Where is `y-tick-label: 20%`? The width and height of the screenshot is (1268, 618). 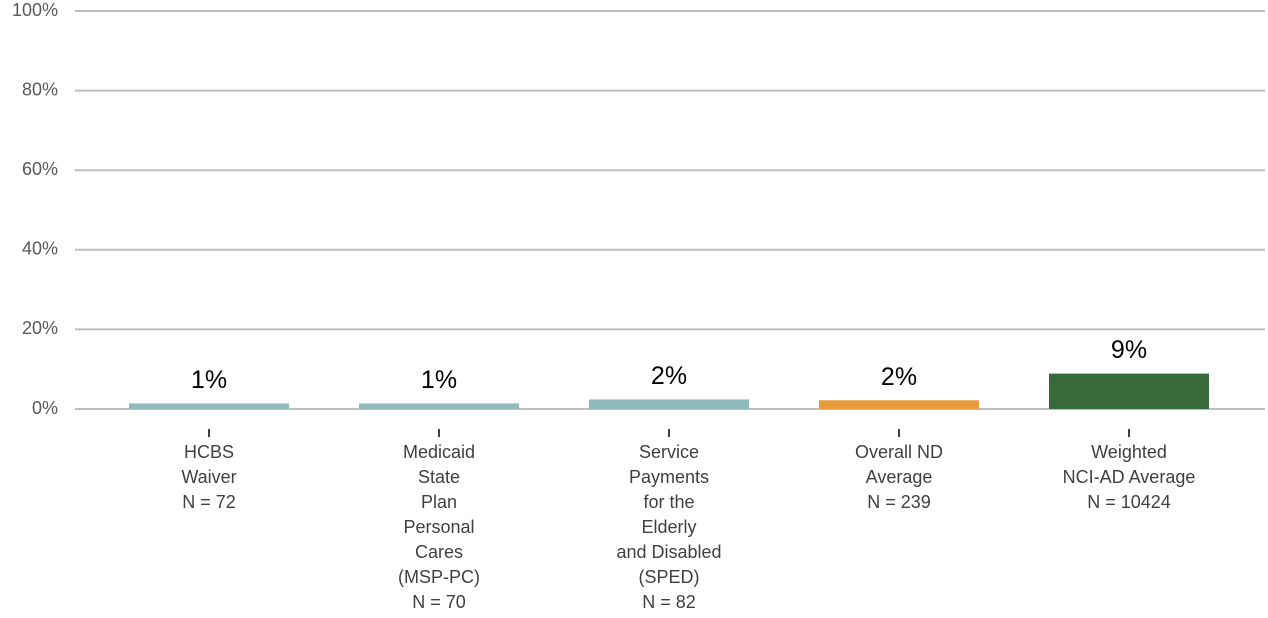
y-tick-label: 20% is located at coordinates (40, 328).